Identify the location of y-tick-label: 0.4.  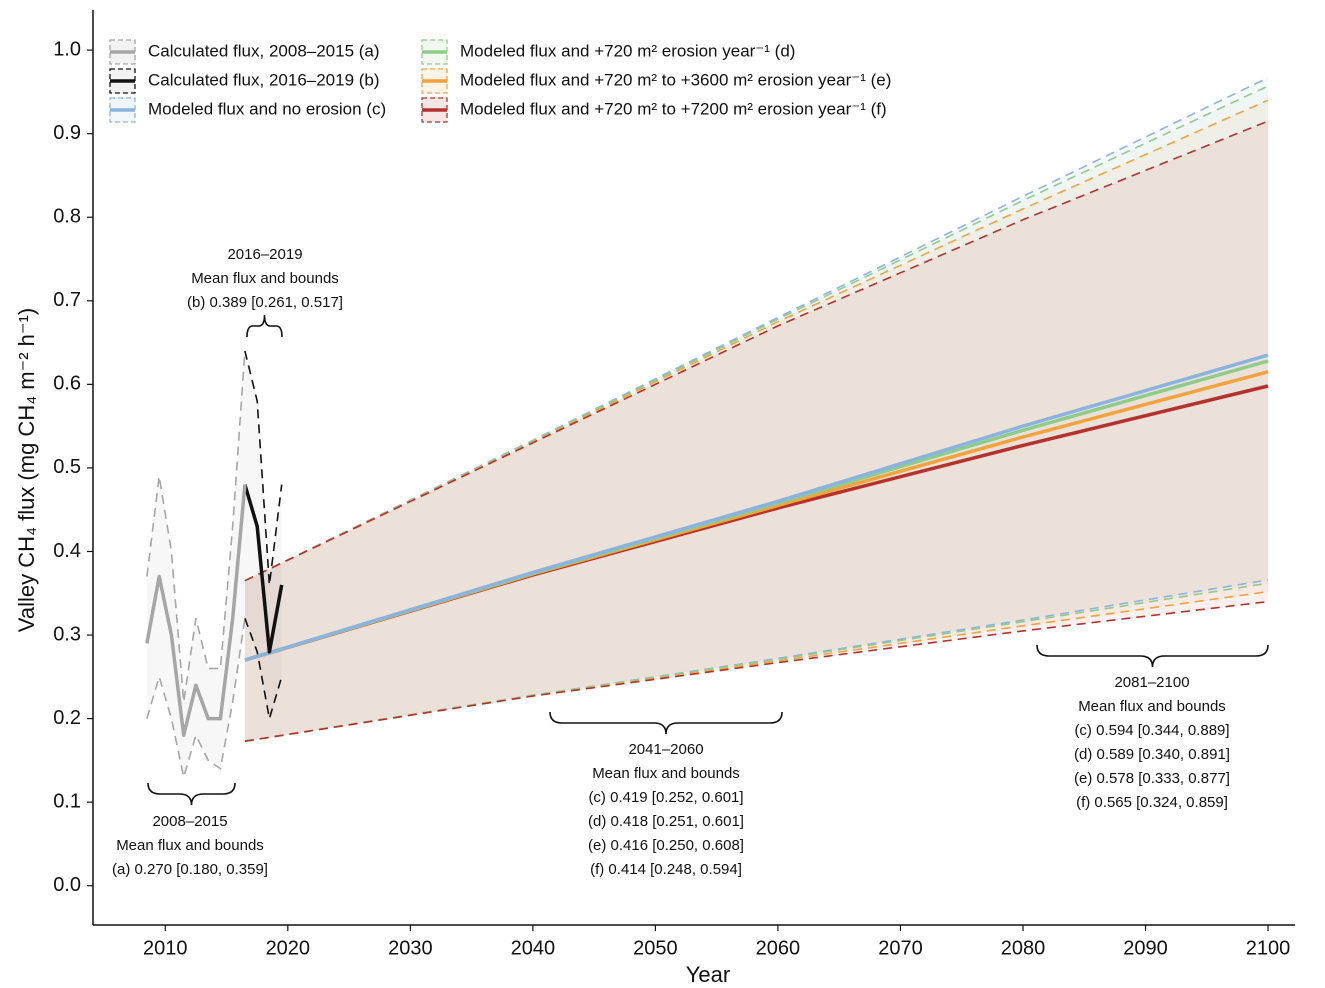
(67, 551).